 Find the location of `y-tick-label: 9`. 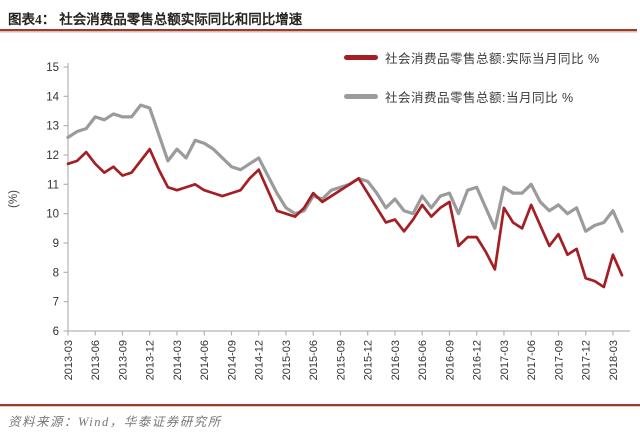

y-tick-label: 9 is located at coordinates (56, 244).